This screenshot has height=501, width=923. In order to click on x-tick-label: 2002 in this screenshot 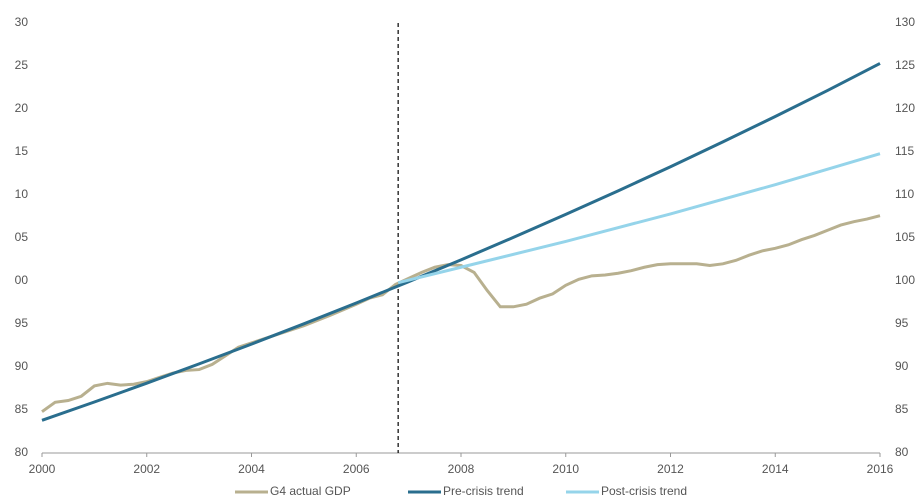, I will do `click(146, 469)`.